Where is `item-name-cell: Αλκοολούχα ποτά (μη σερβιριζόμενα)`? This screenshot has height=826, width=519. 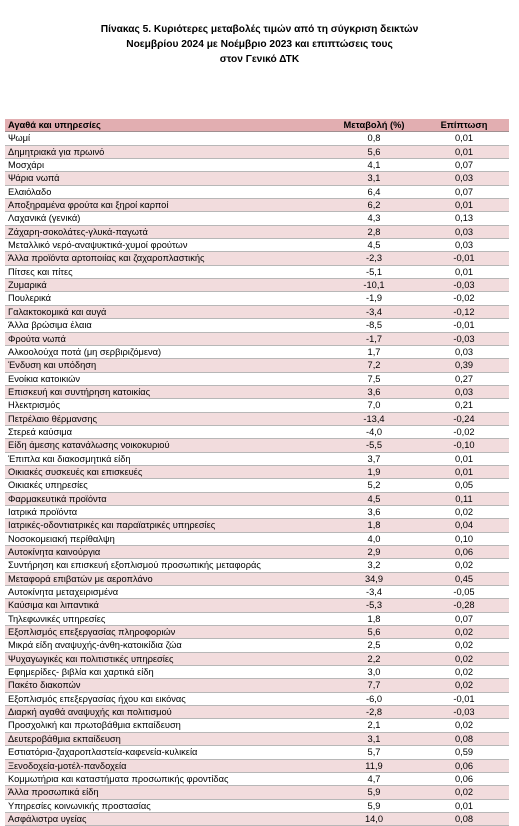
item-name-cell: Αλκοολούχα ποτά (μη σερβιριζόμενα) is located at coordinates (167, 352).